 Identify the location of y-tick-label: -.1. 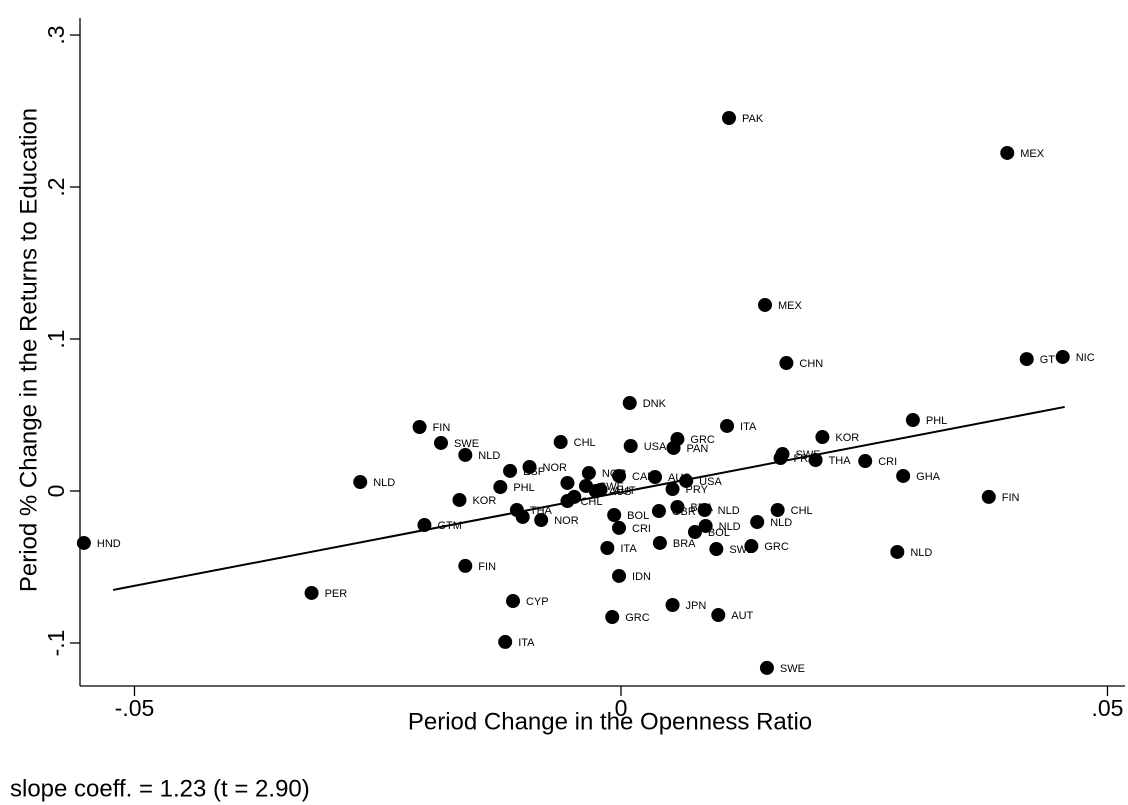
(56, 643).